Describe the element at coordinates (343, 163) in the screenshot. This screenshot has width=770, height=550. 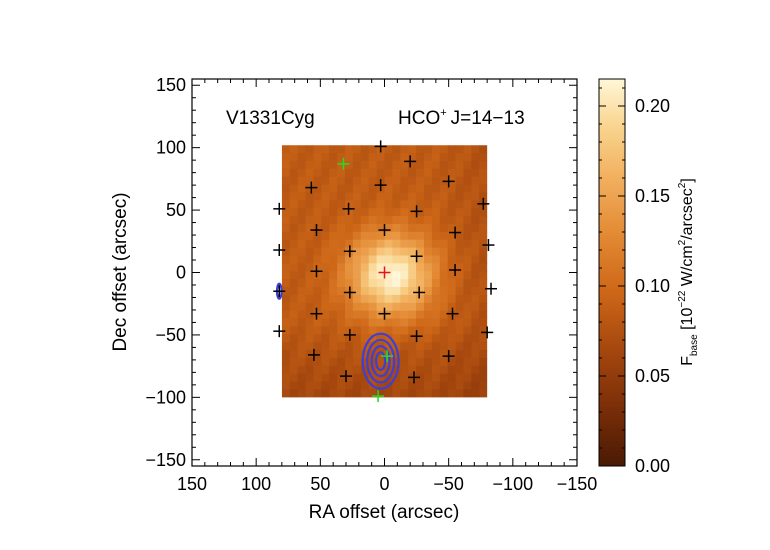
I see `spaxel-marker-green` at that location.